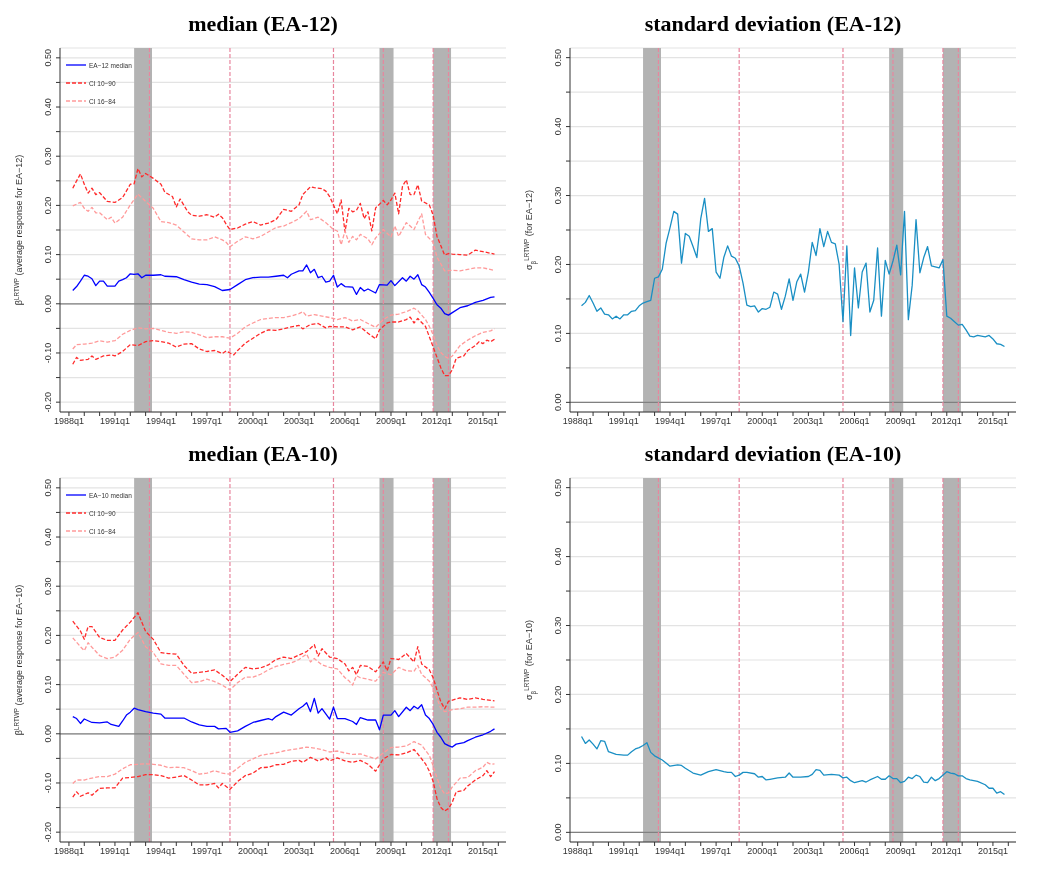  Describe the element at coordinates (263, 24) in the screenshot. I see `chart-title: median (EA-12)` at that location.